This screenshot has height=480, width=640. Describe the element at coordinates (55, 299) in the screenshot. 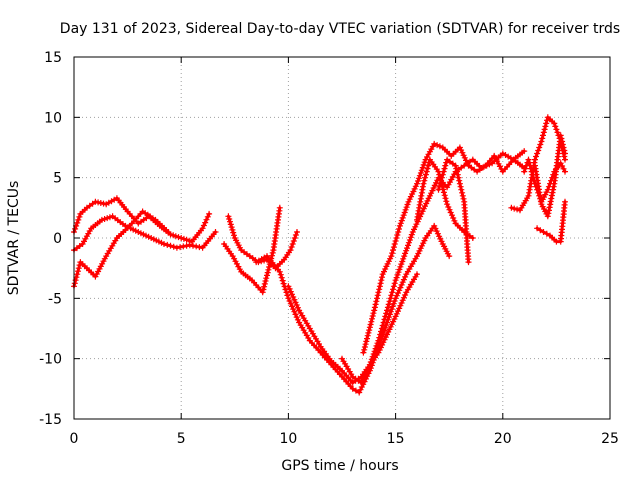

I see `y-tick-label: -5` at that location.